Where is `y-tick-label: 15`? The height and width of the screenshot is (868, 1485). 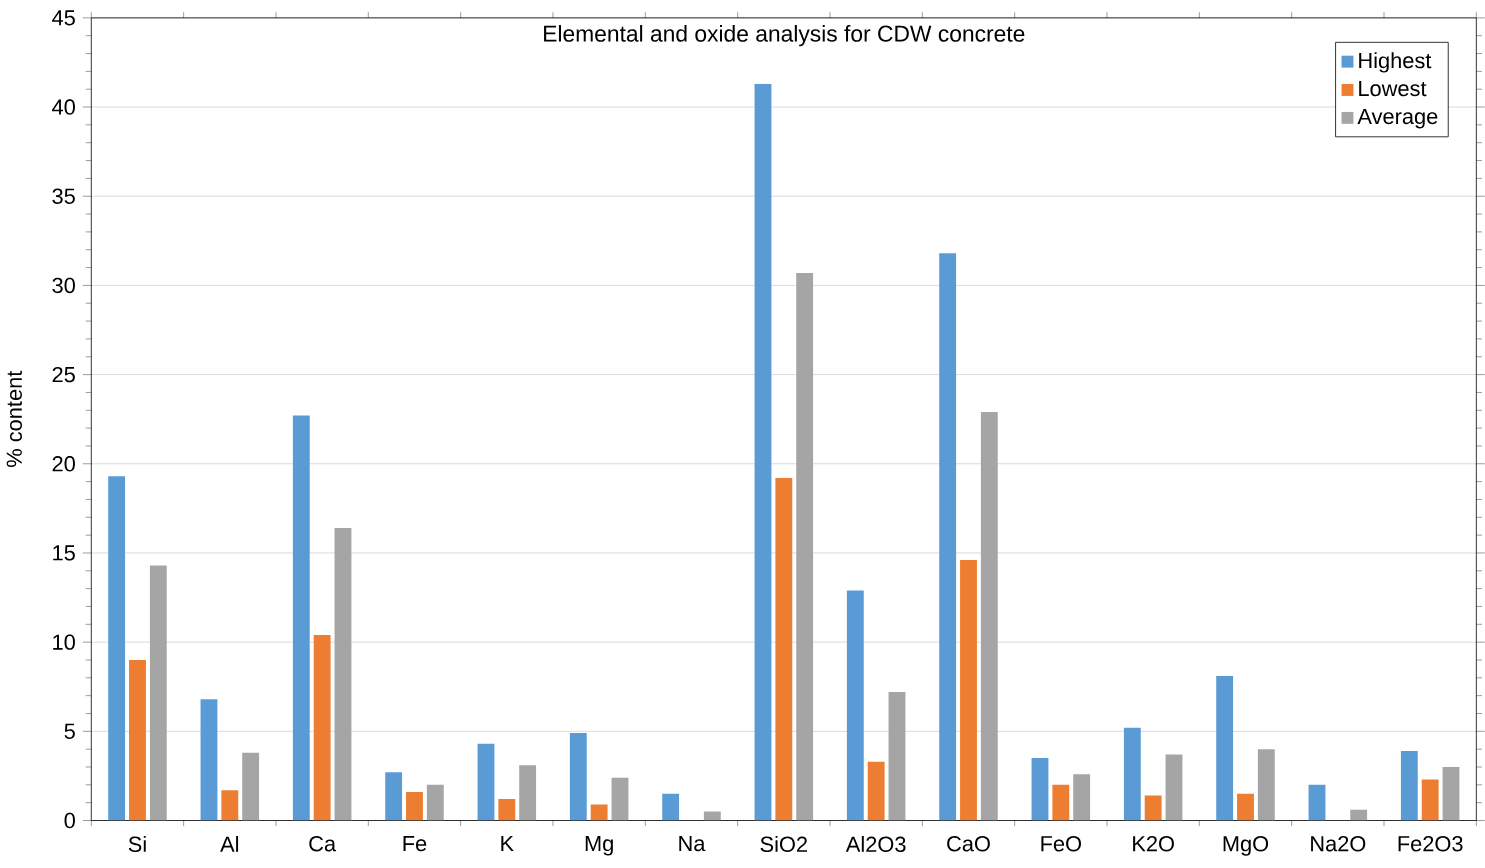 y-tick-label: 15 is located at coordinates (64, 553).